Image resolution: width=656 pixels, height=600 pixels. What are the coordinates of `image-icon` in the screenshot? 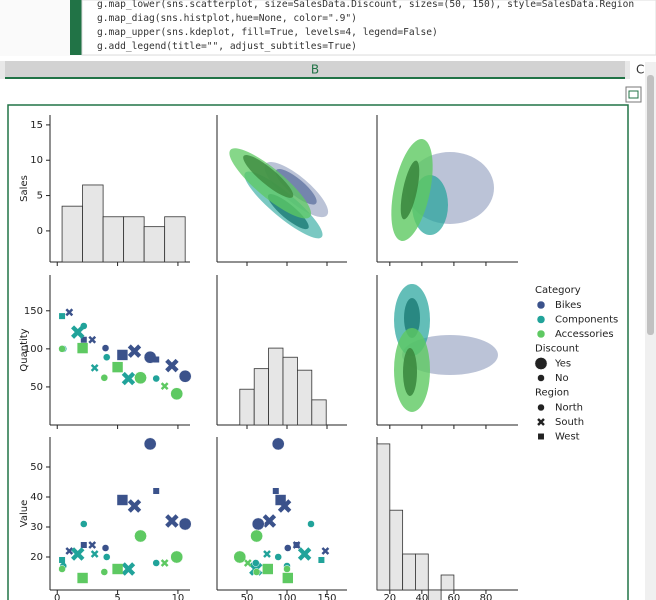 It's located at (633, 94).